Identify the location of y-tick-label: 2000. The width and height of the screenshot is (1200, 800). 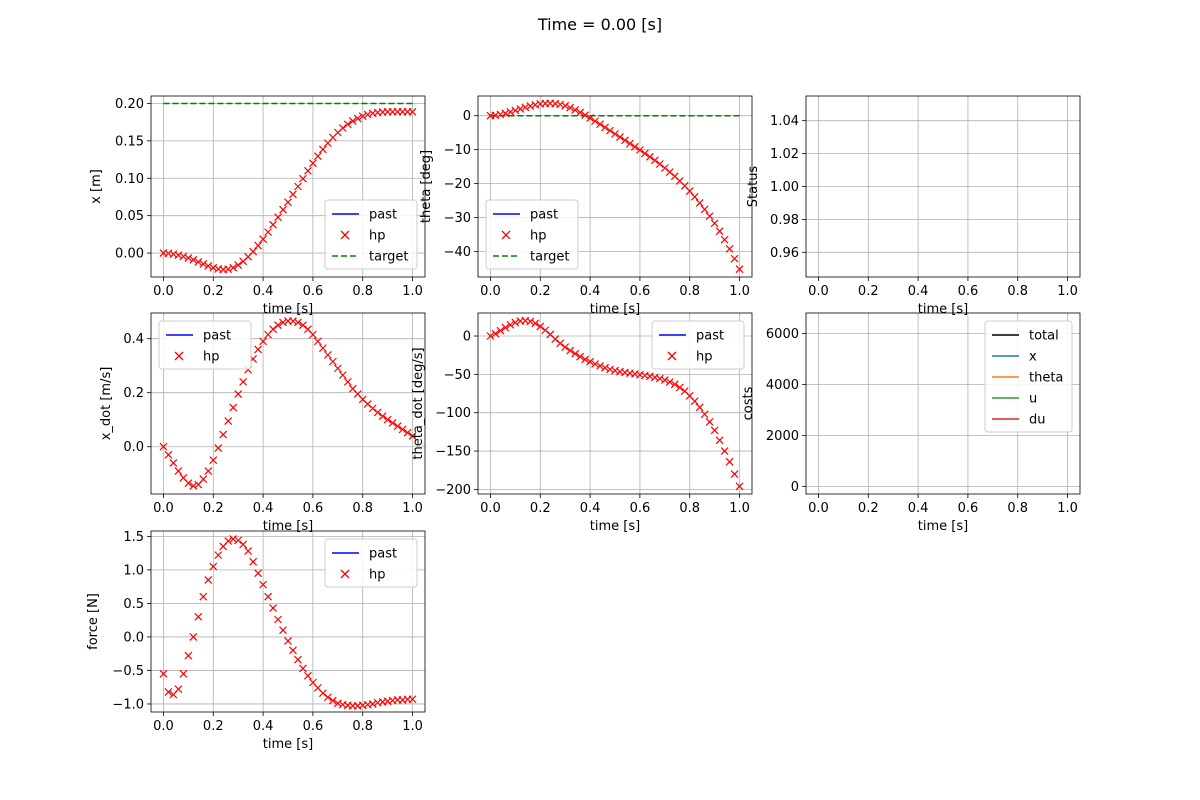
(782, 436).